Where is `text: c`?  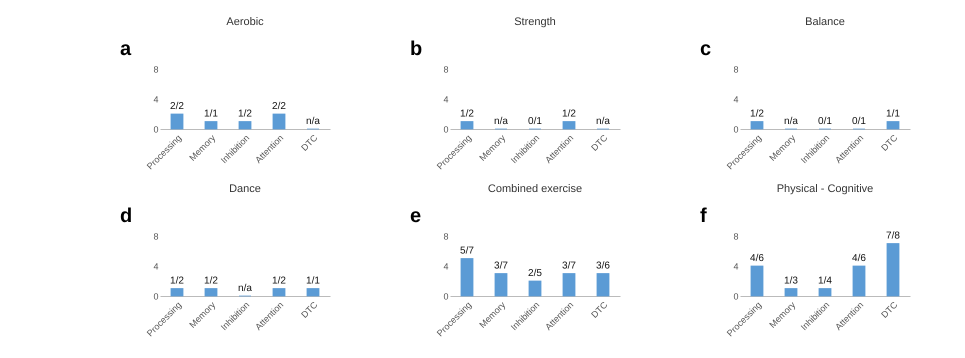
text: c is located at coordinates (706, 49).